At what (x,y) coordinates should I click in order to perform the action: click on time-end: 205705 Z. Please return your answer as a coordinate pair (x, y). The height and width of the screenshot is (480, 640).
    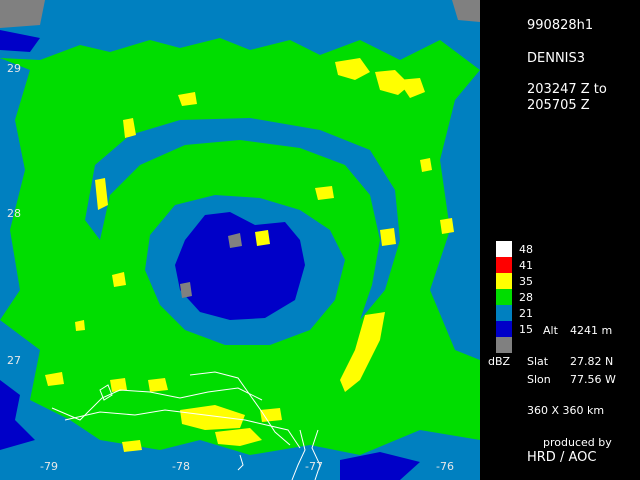
    Looking at the image, I should click on (558, 105).